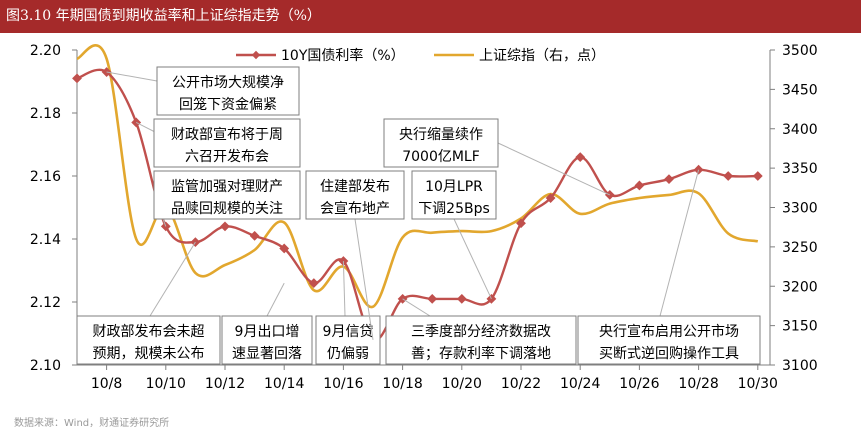 Image resolution: width=861 pixels, height=429 pixels. I want to click on figure-title: 图3.10 年期国债到期收益率和上证综指走势（%）, so click(430, 16).